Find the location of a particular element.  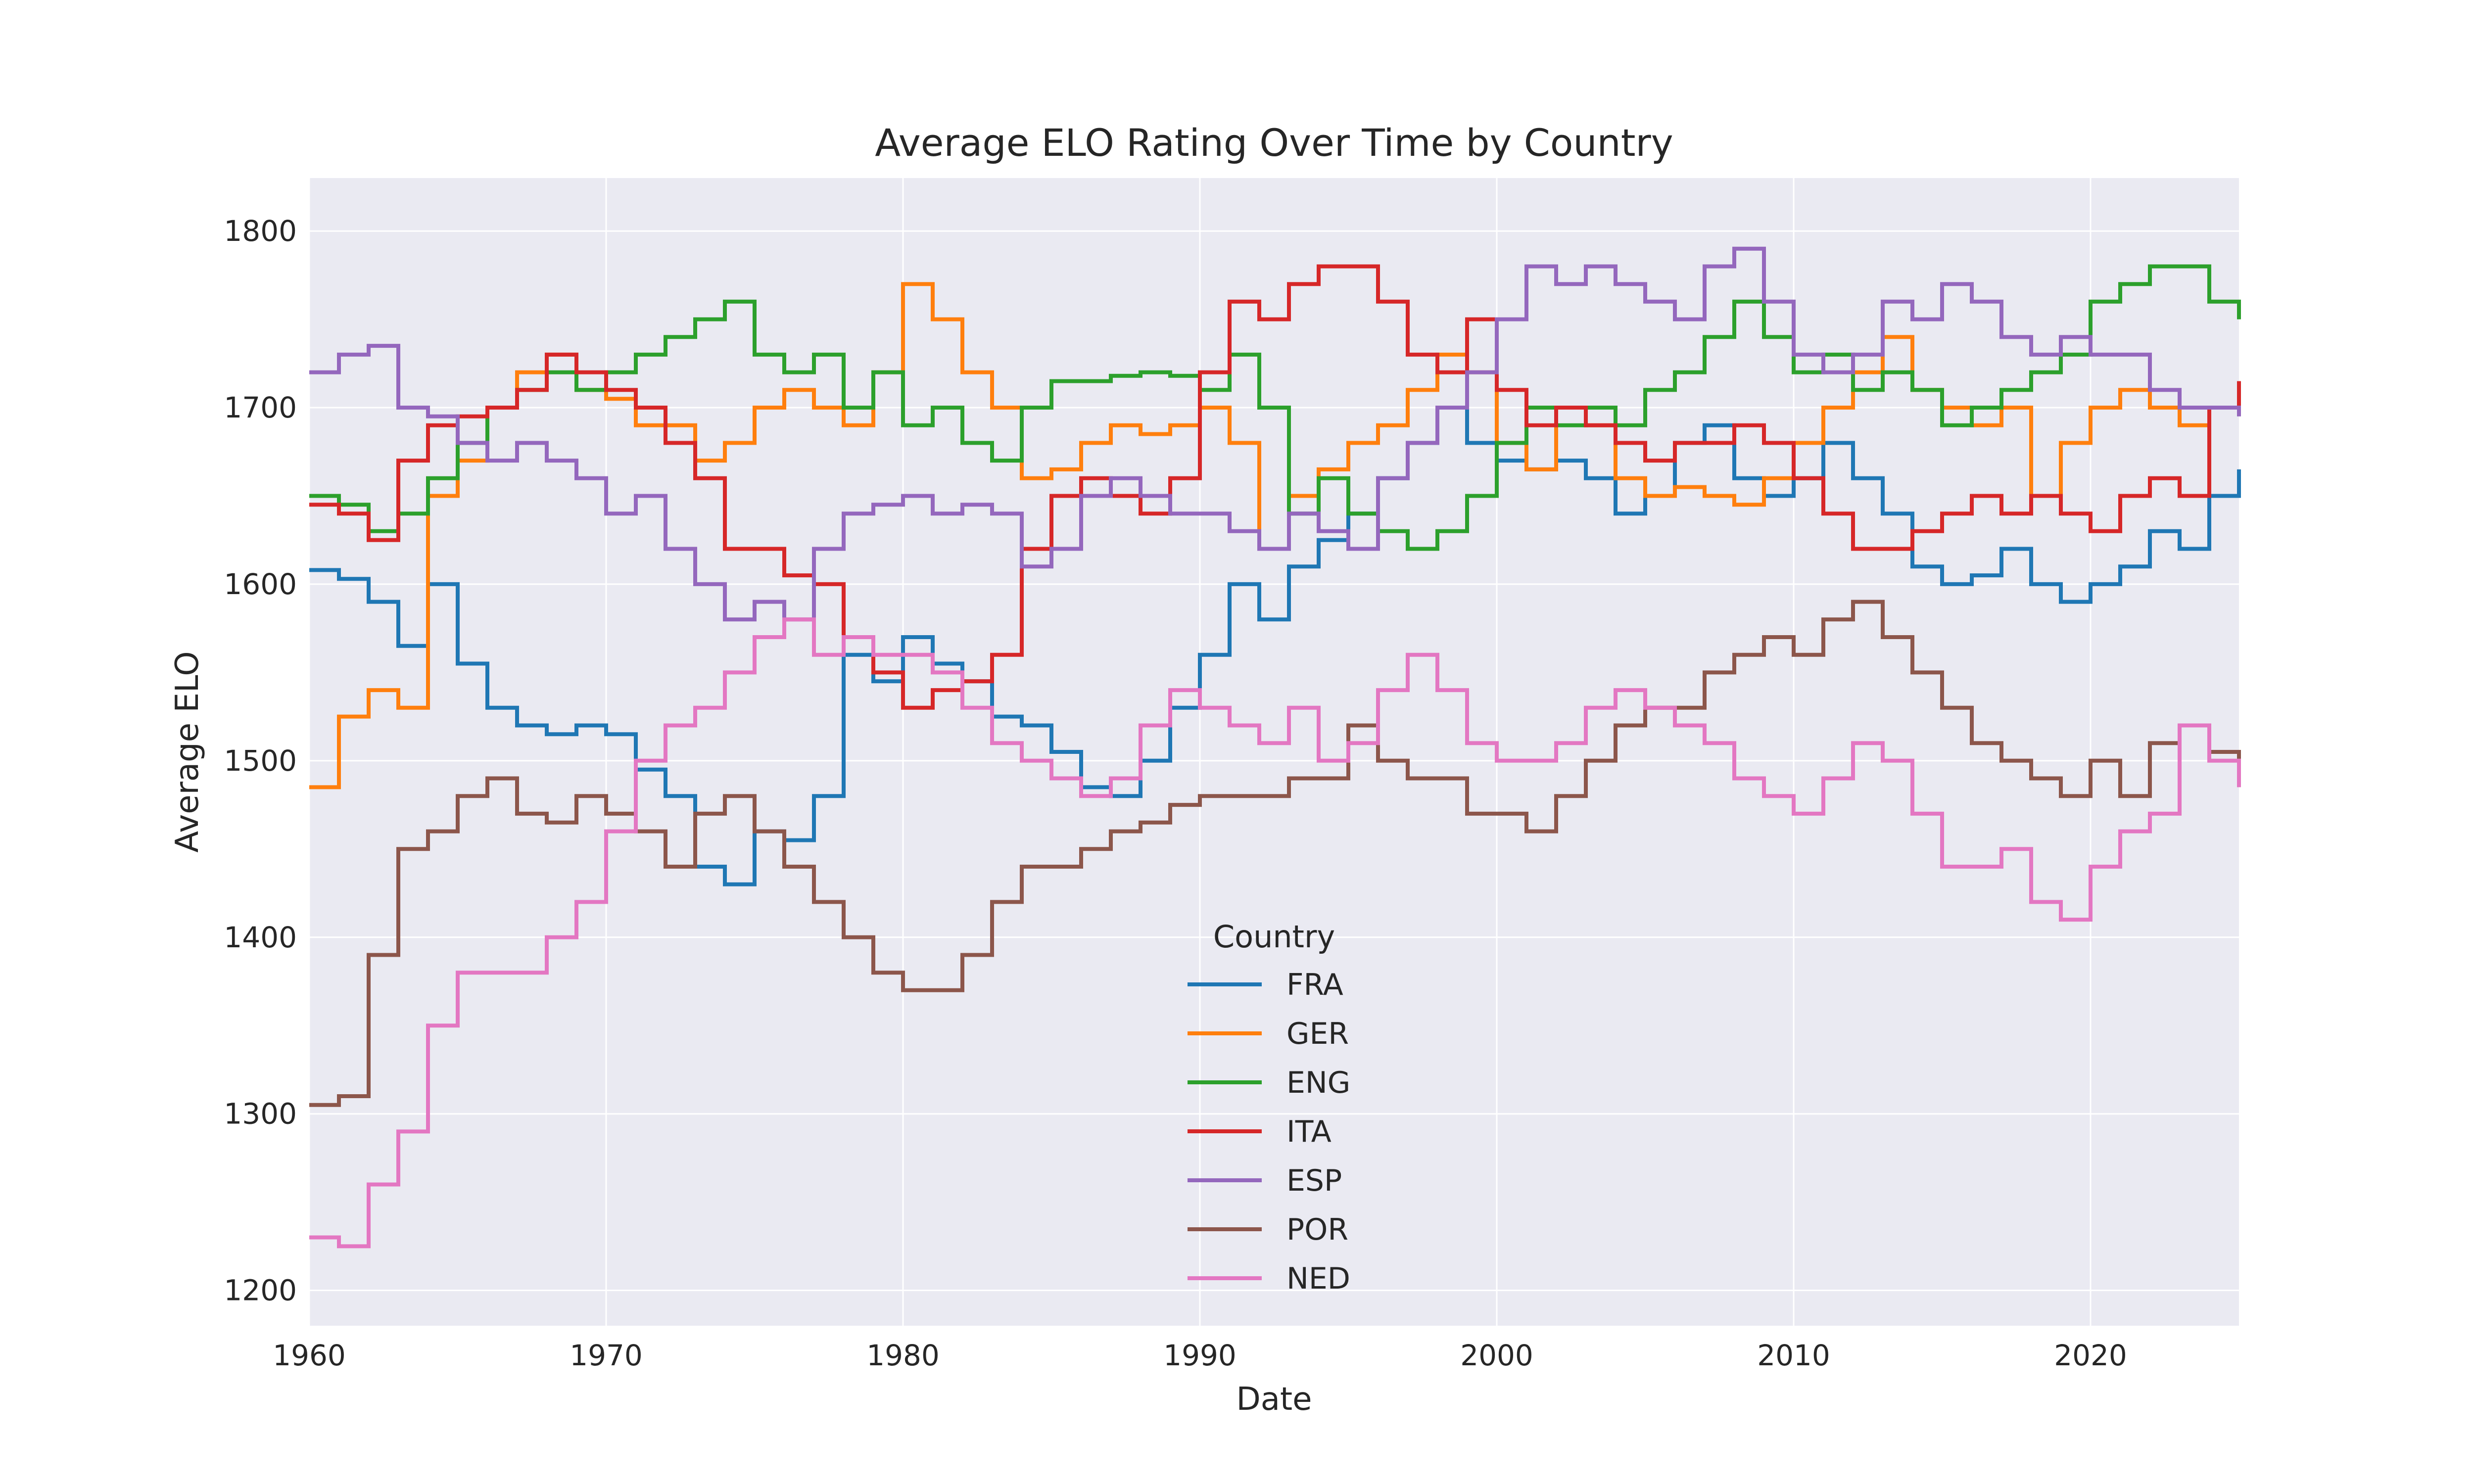

legend-label-esp: ESP is located at coordinates (1314, 1180).